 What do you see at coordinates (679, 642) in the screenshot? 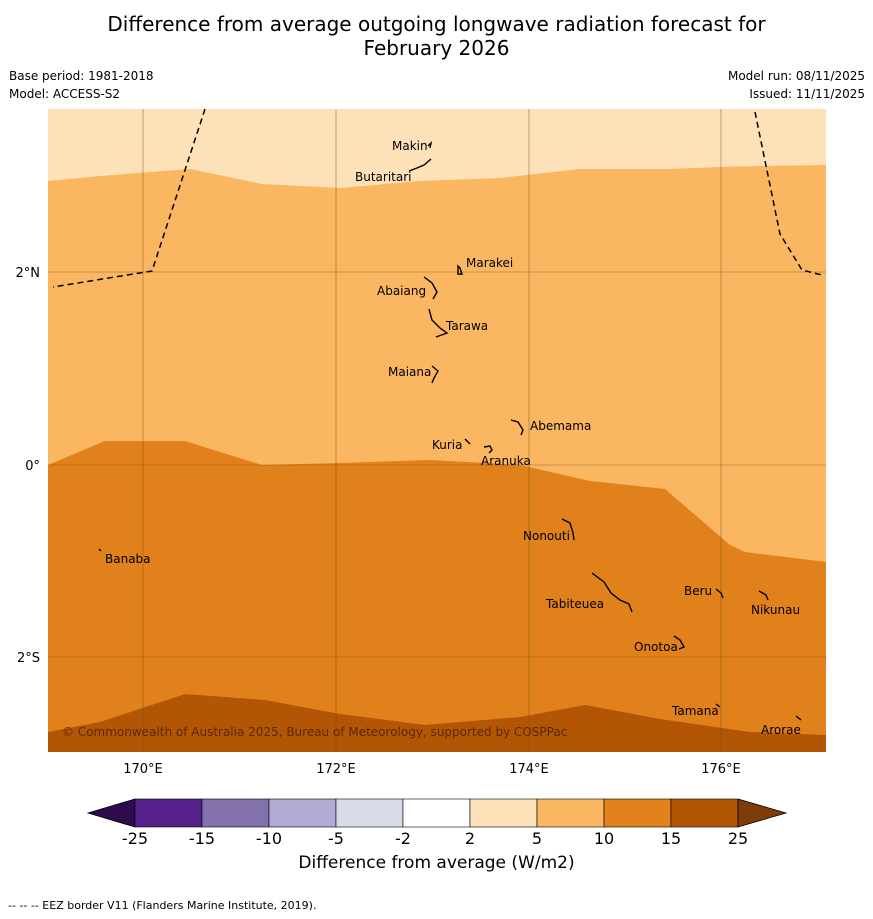
I see `island-onotoa` at bounding box center [679, 642].